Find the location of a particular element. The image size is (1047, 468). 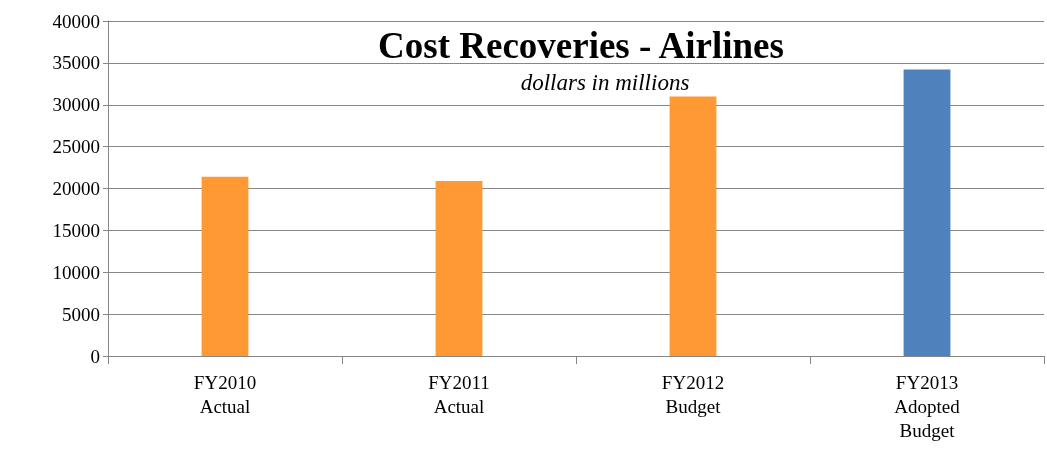

y-tick-label: 10000 is located at coordinates (76, 272).